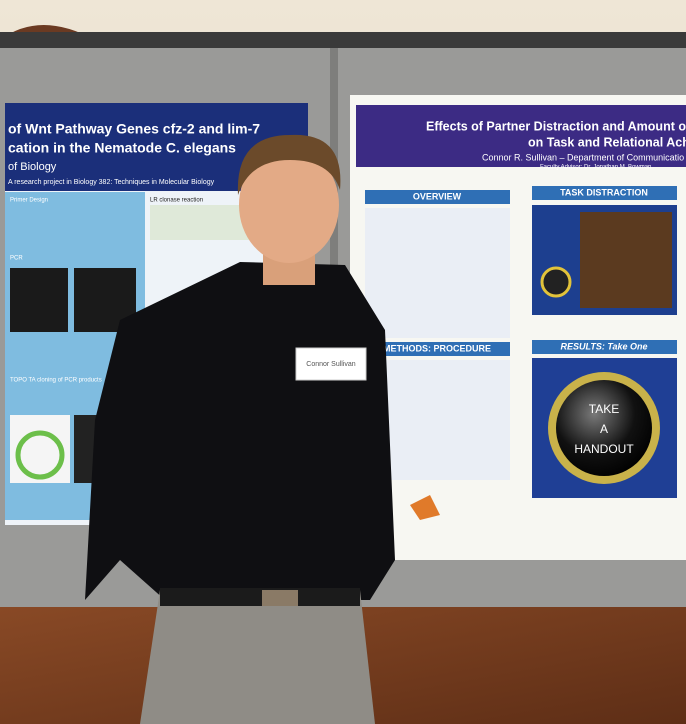 This screenshot has height=724, width=686. I want to click on board-frame, so click(343, 40).